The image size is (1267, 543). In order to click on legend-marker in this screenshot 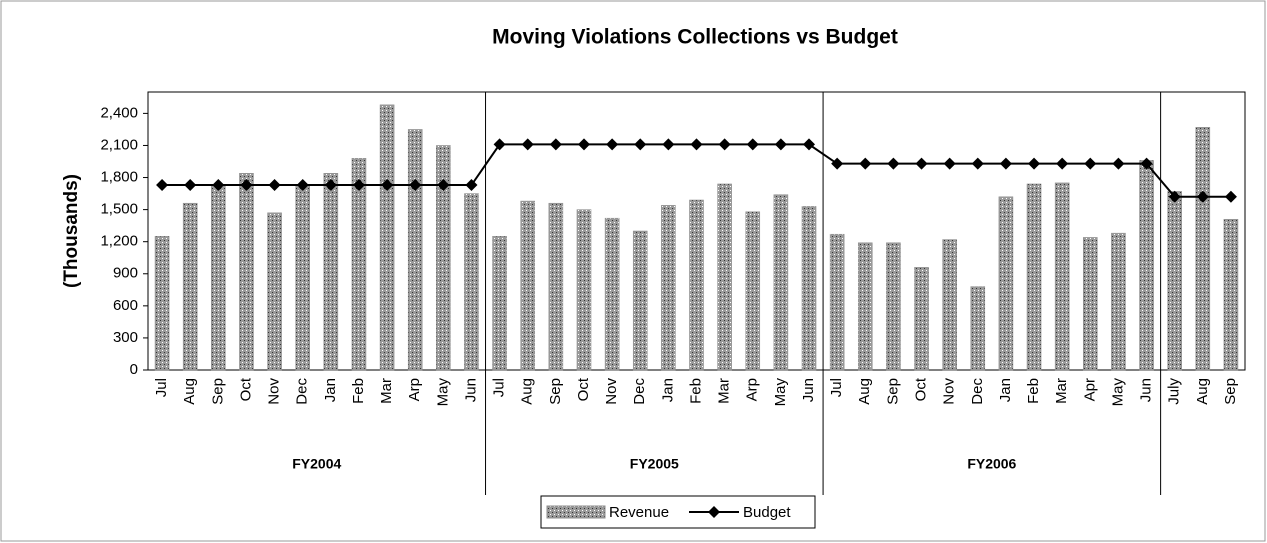, I will do `click(714, 512)`.